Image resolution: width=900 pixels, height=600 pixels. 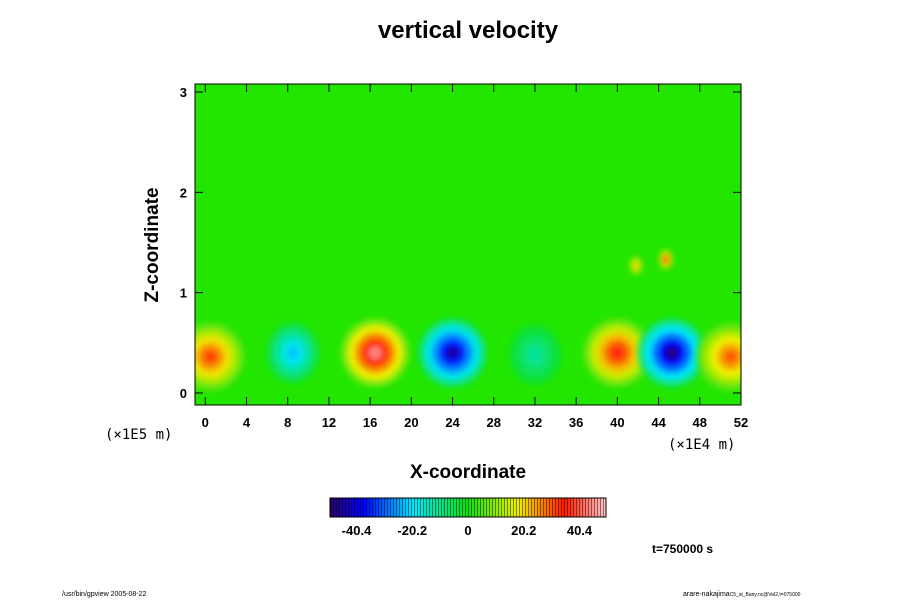 I want to click on colorbar-tick-label-3: 20.2, so click(x=523, y=530).